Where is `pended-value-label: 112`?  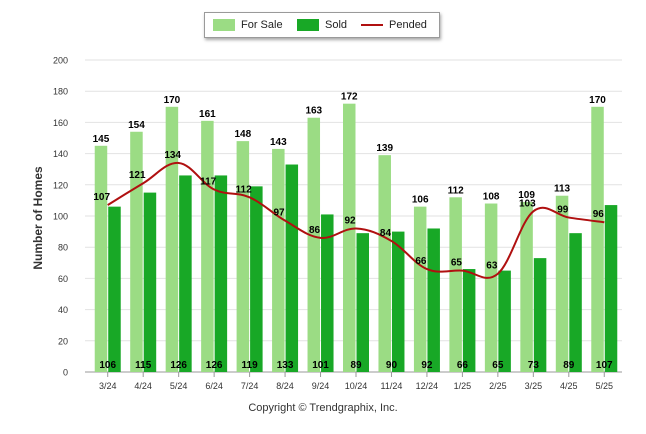 pended-value-label: 112 is located at coordinates (244, 189).